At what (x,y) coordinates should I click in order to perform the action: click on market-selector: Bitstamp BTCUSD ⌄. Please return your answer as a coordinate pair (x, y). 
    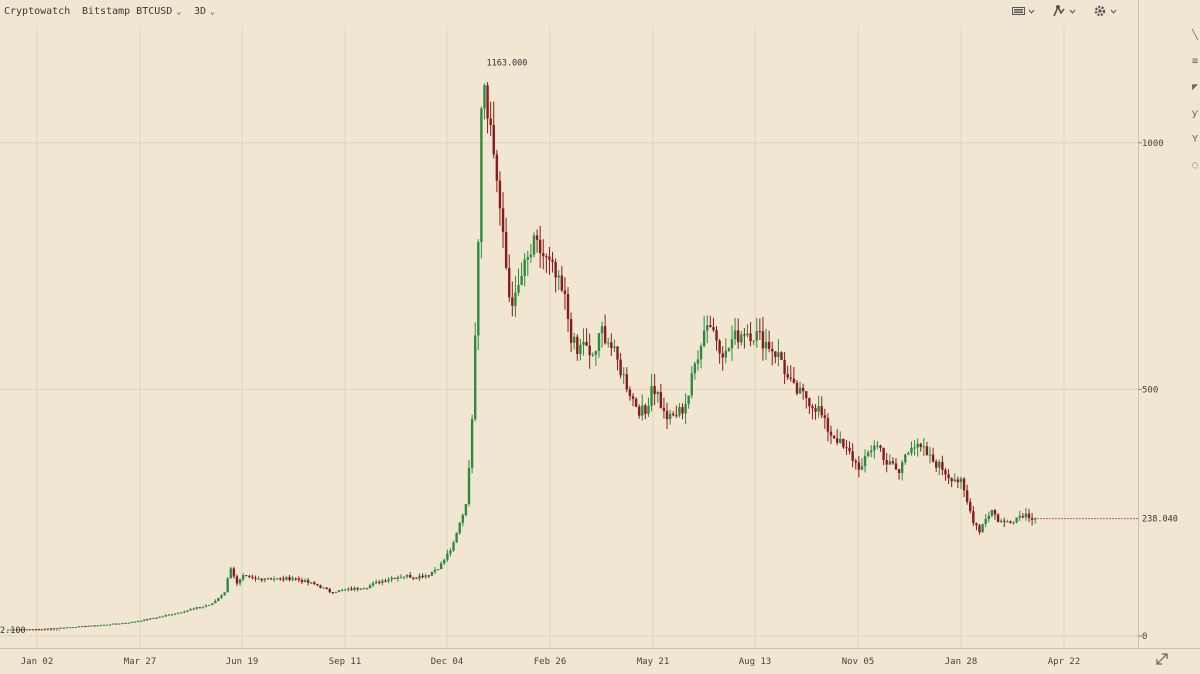
    Looking at the image, I should click on (131, 11).